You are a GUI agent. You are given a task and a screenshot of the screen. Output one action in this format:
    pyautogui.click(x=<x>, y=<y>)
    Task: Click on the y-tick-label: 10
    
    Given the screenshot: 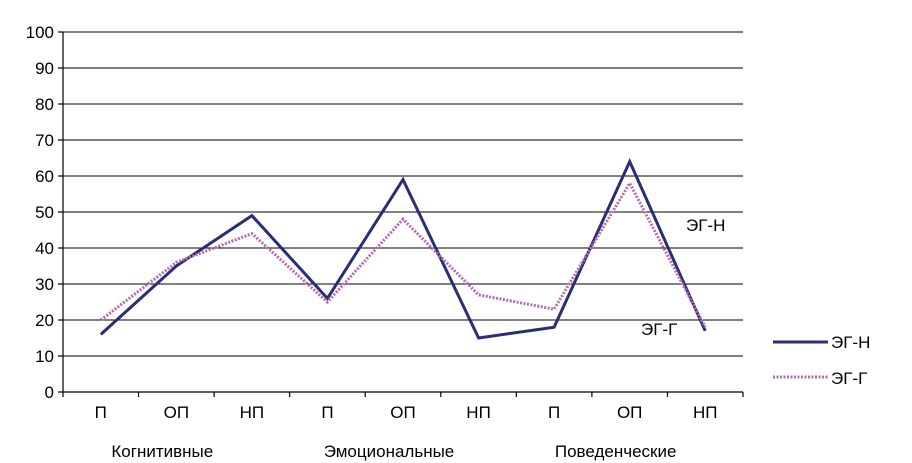 What is the action you would take?
    pyautogui.click(x=44, y=356)
    